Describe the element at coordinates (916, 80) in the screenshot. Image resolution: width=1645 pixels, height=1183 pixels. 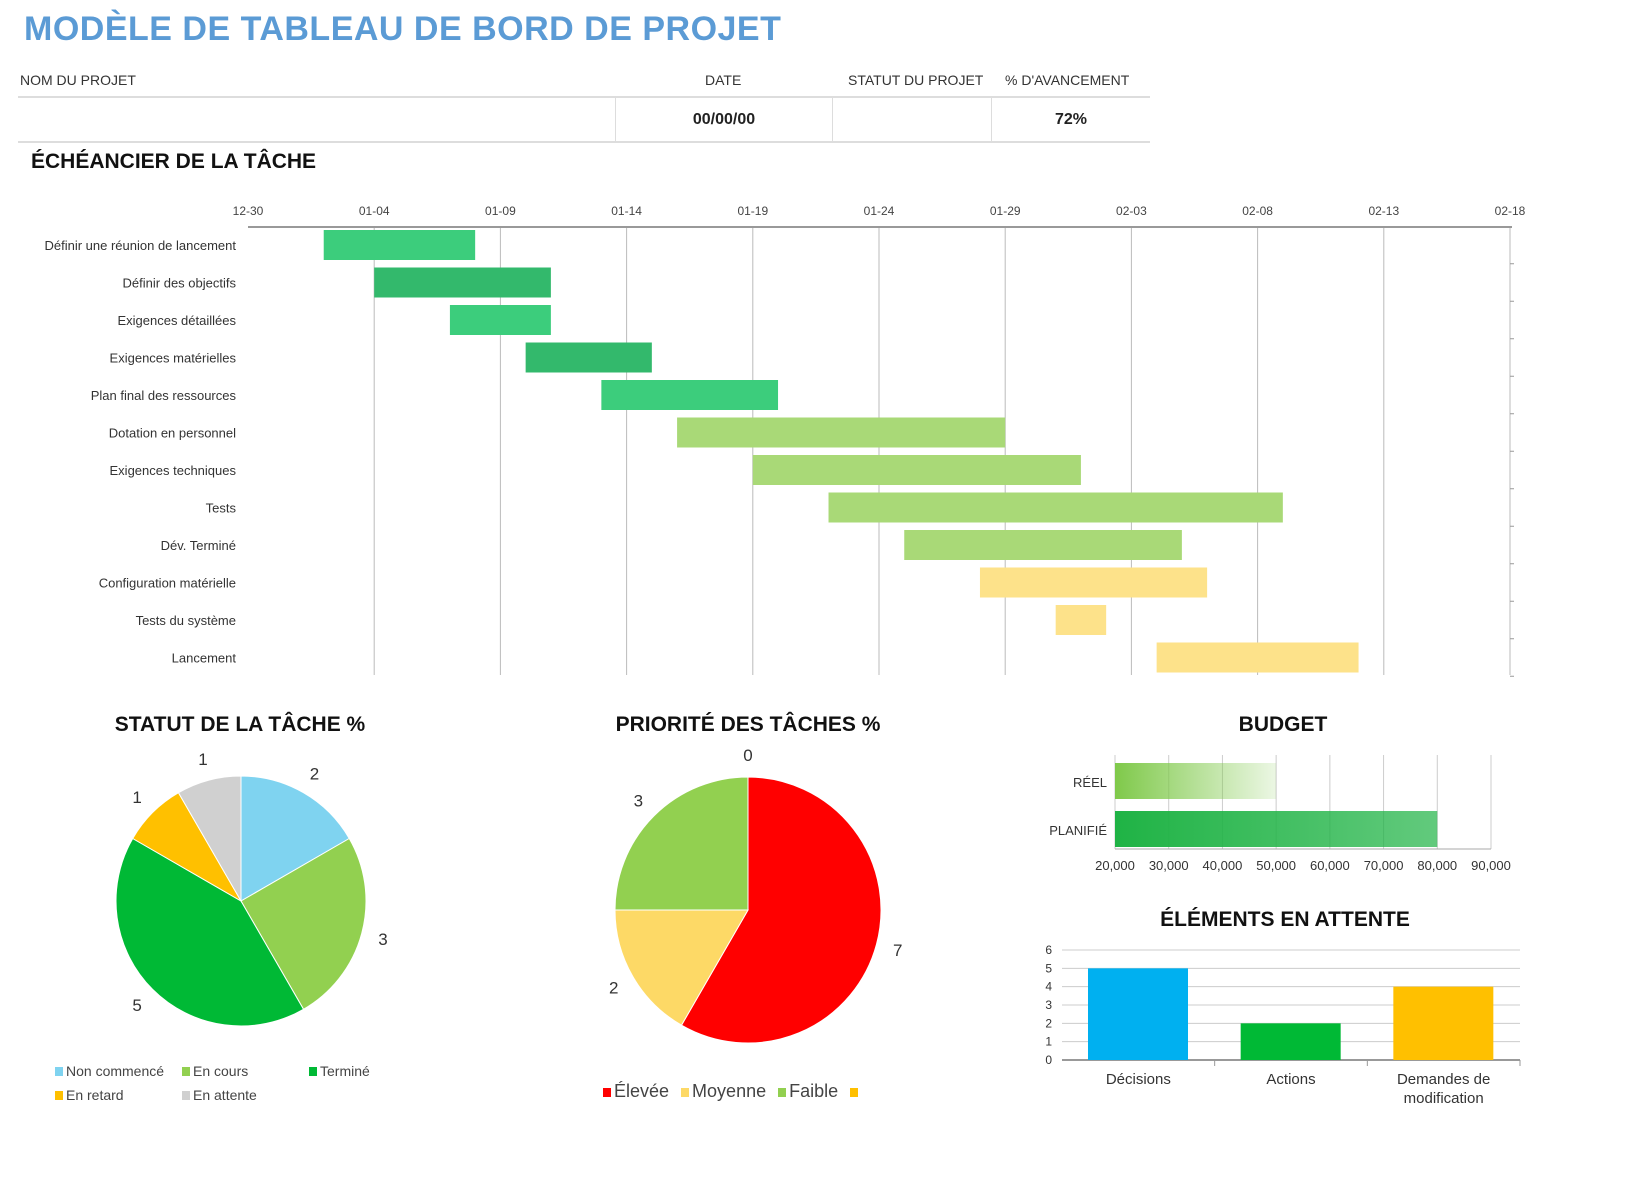
I see `status-header: STATUT DU PROJET` at that location.